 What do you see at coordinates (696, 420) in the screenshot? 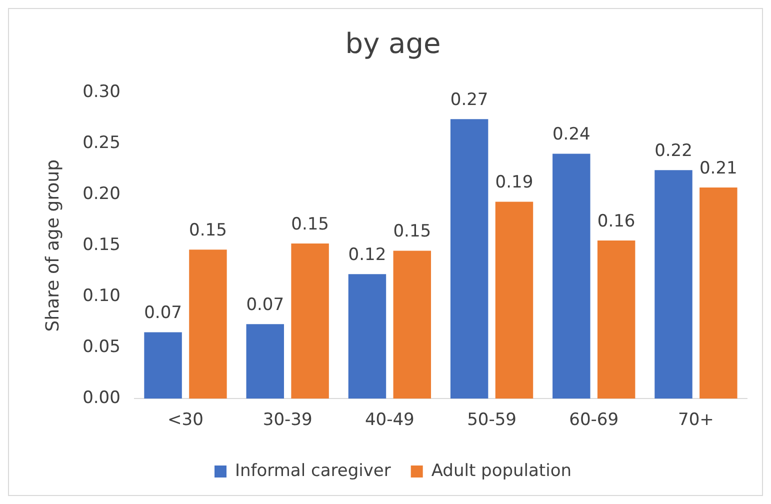
I see `x-tick-label: 70+` at bounding box center [696, 420].